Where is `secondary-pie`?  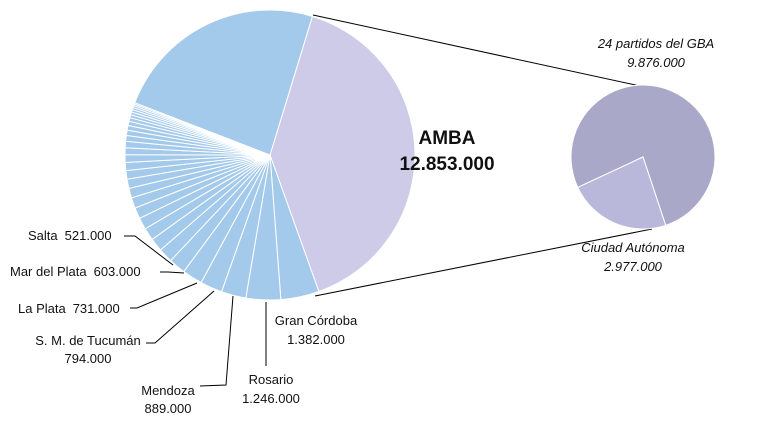 secondary-pie is located at coordinates (643, 157).